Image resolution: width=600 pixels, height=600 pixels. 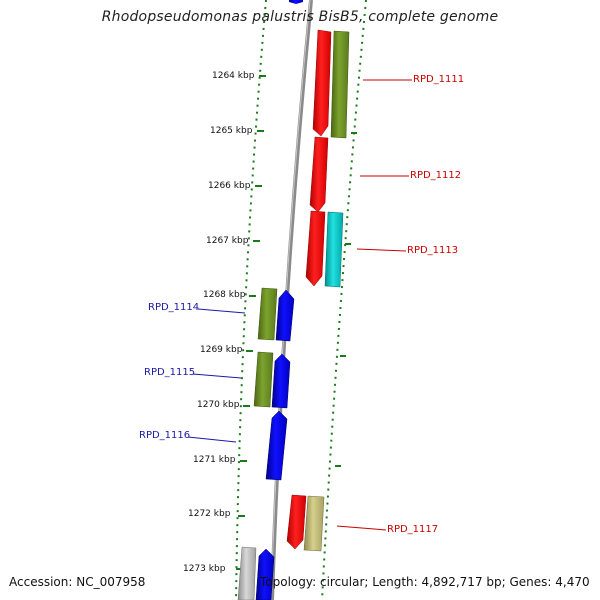 I want to click on tick-label: 1266 kbp, so click(x=229, y=186).